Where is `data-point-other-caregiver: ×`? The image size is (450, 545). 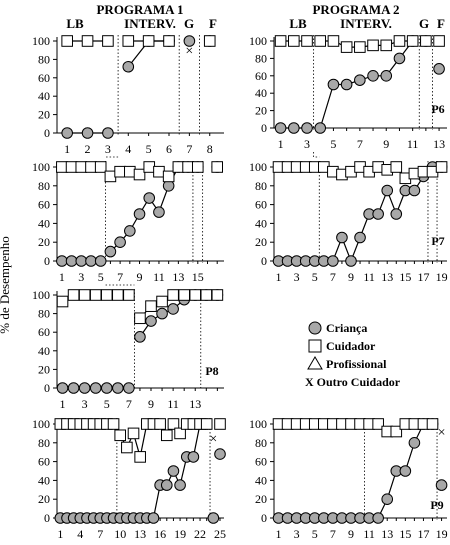
data-point-other-caregiver: × is located at coordinates (213, 439).